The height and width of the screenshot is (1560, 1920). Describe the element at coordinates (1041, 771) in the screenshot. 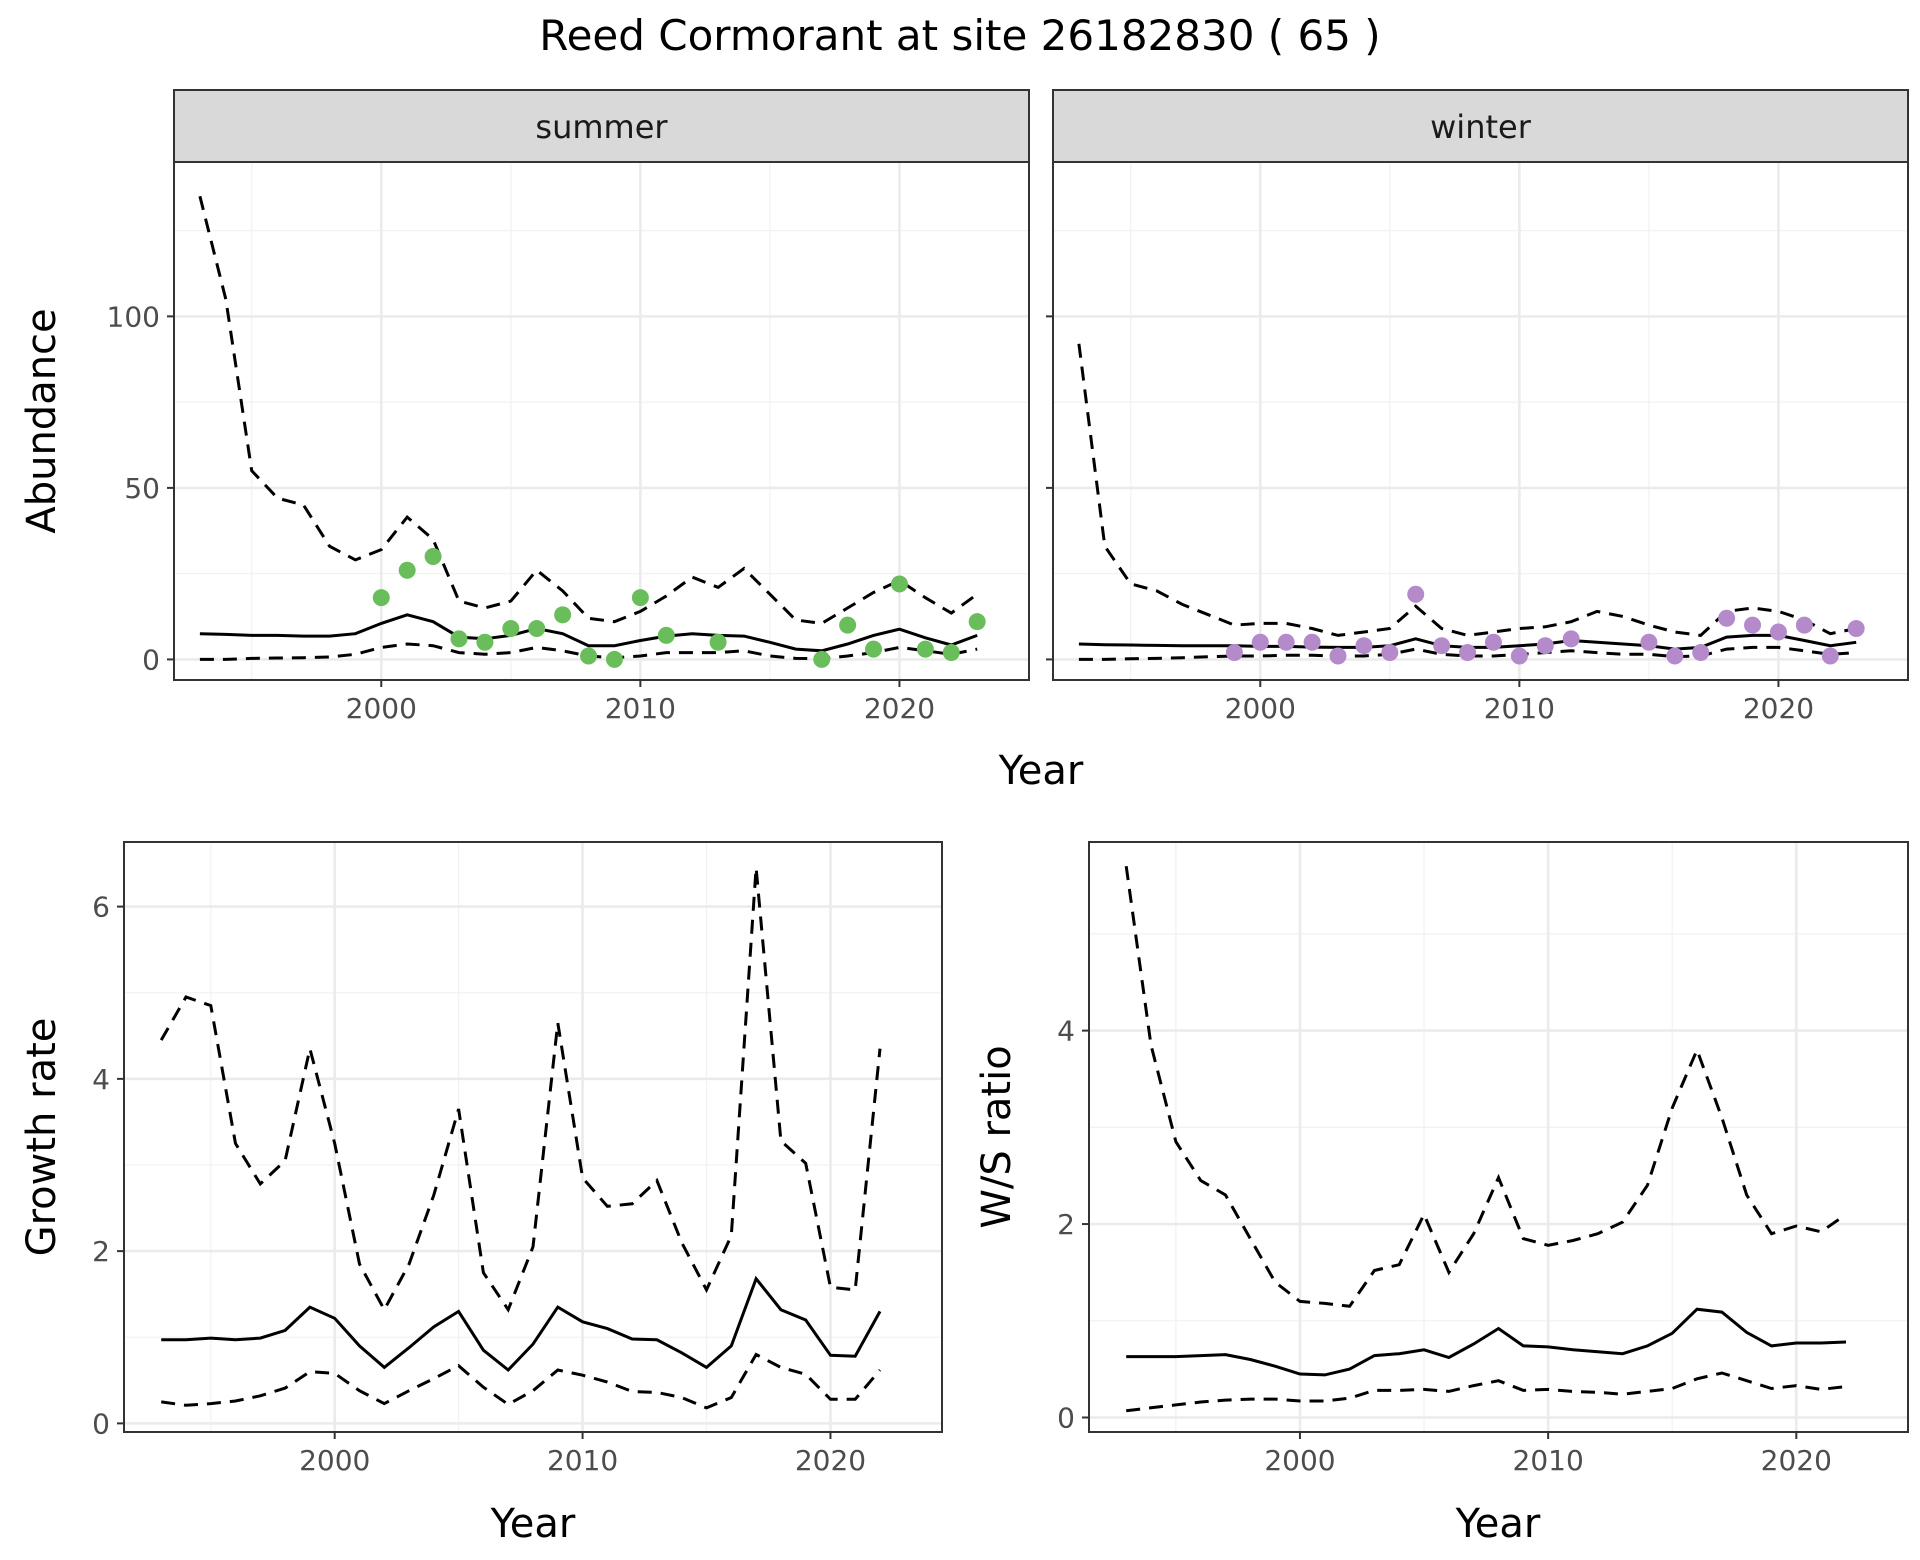

I see `x-axis-label-top: Year` at that location.